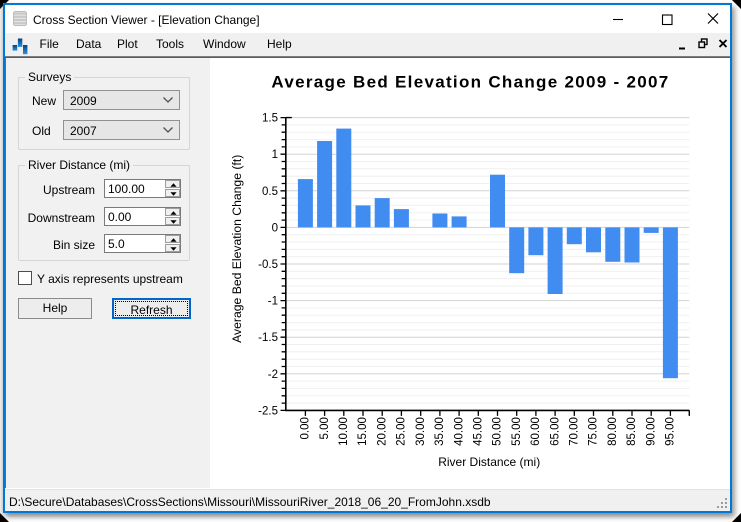  Describe the element at coordinates (613, 431) in the screenshot. I see `svg-text: 80.00` at that location.